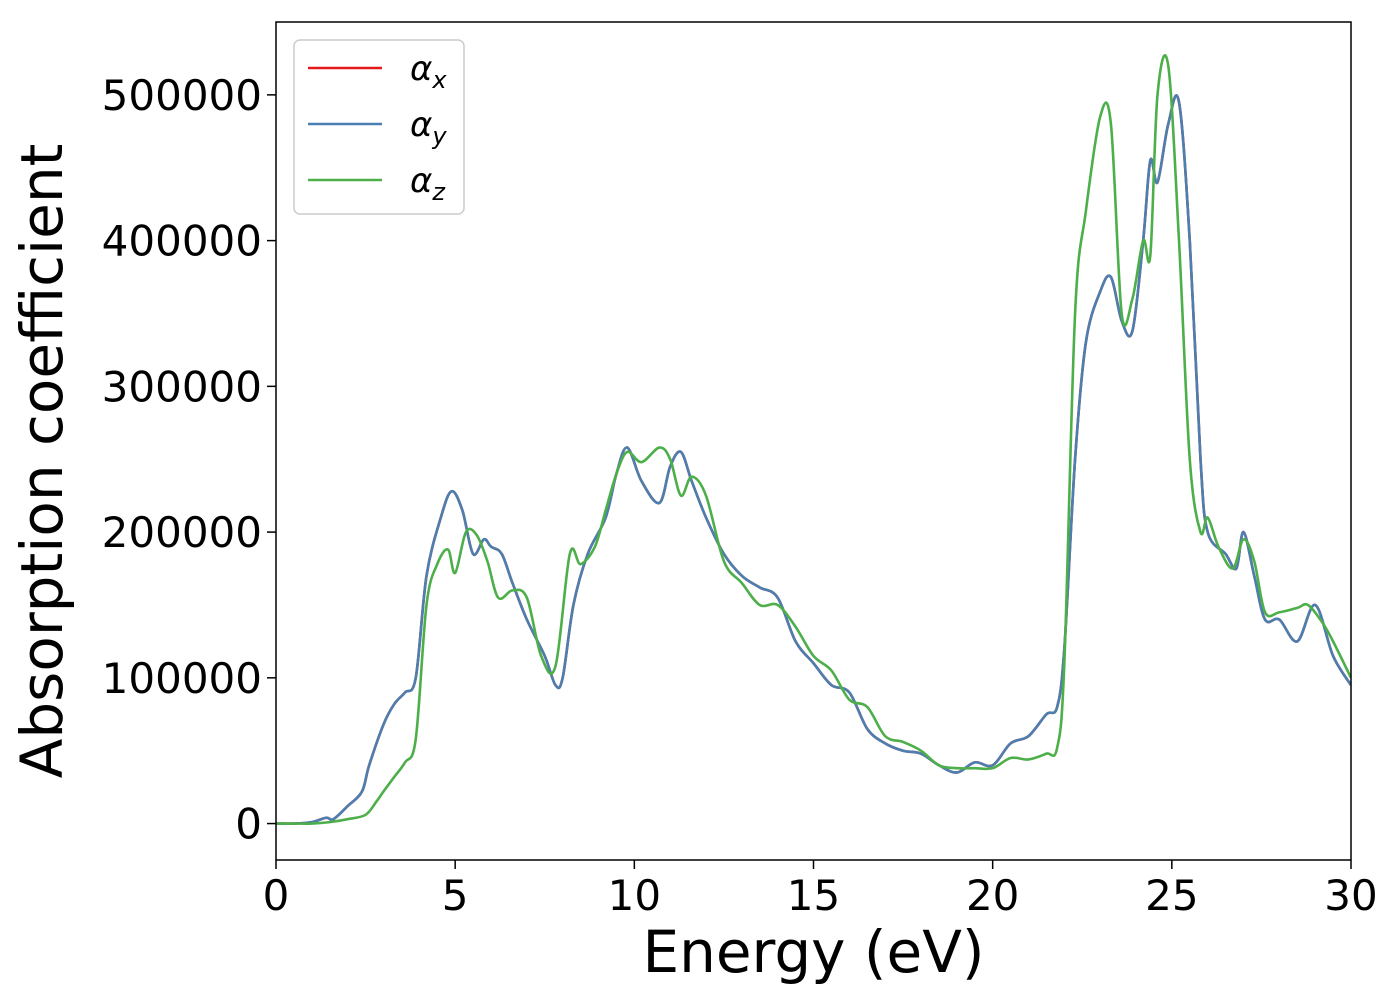 The image size is (1400, 1000). What do you see at coordinates (182, 386) in the screenshot?
I see `y-tick-label: 300000` at bounding box center [182, 386].